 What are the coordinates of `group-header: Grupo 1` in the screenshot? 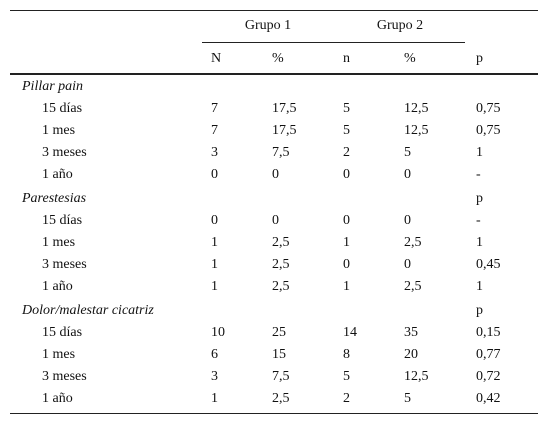 It's located at (268, 25).